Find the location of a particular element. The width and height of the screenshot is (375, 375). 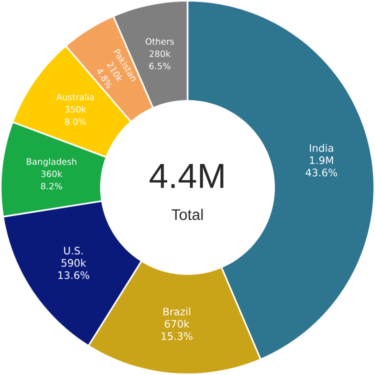

text: Total is located at coordinates (187, 214).